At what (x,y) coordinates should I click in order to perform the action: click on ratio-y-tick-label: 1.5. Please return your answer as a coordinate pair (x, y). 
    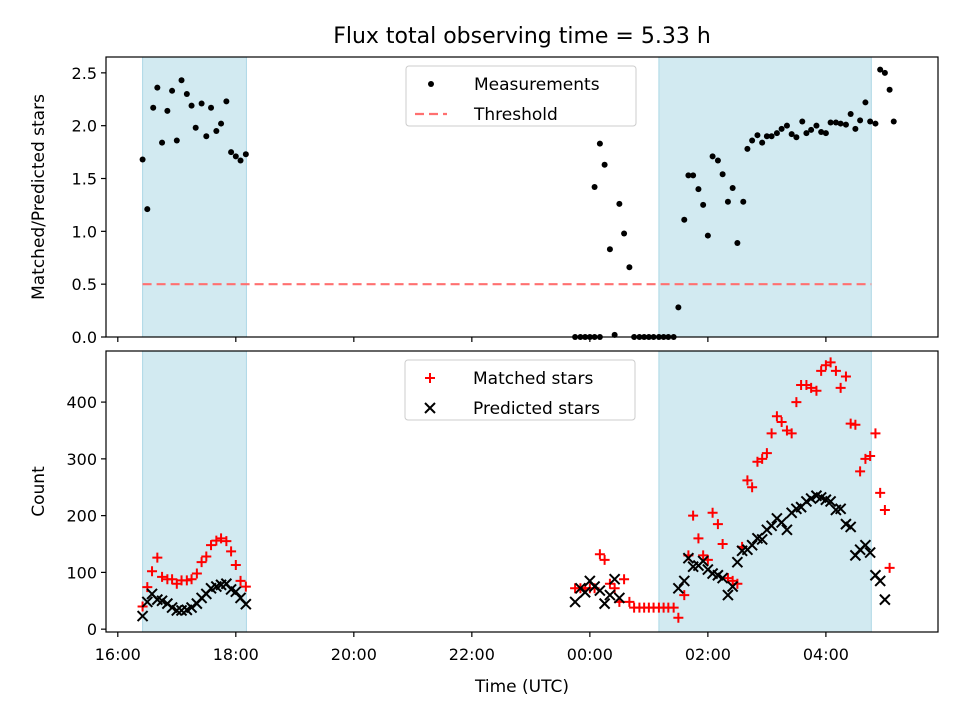
    Looking at the image, I should click on (84, 179).